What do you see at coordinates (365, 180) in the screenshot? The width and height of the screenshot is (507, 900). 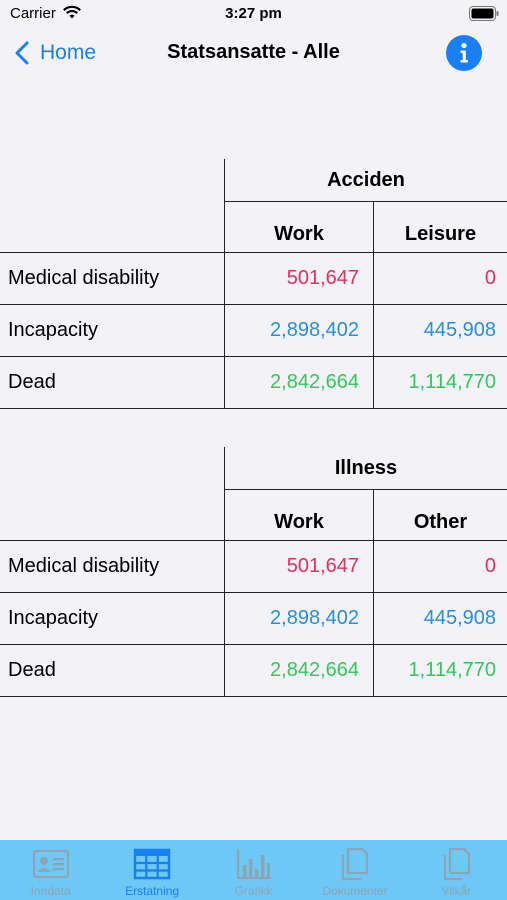 I see `group-header-accident: Acciden` at bounding box center [365, 180].